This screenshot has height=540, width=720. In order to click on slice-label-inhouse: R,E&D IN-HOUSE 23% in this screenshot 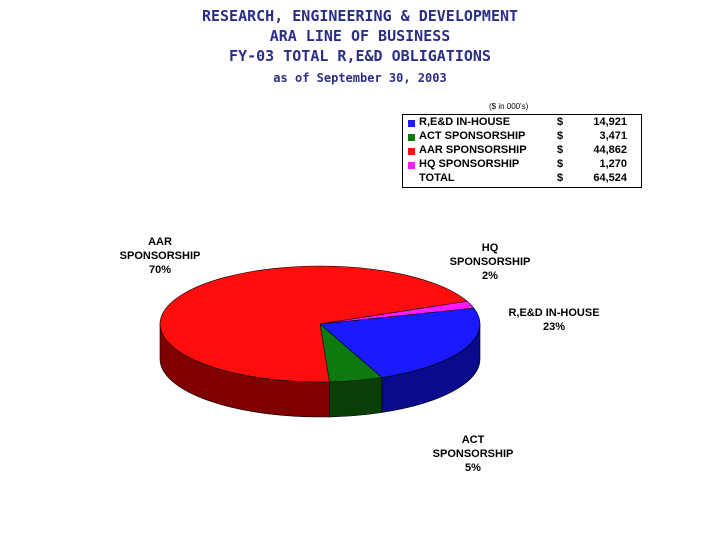, I will do `click(554, 320)`.